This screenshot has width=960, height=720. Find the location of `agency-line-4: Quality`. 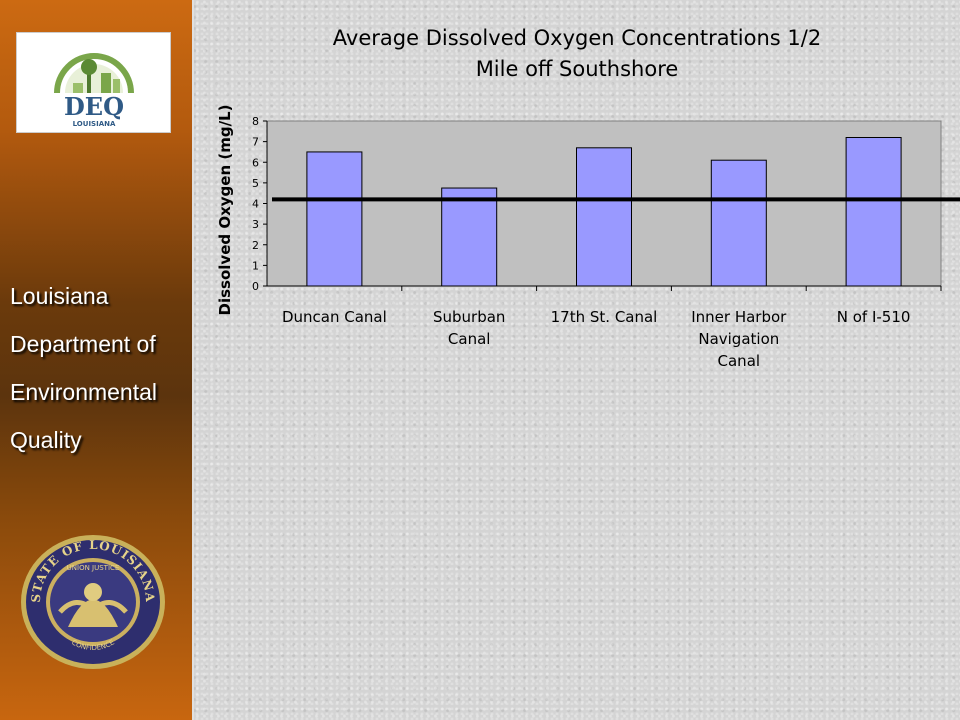

agency-line-4: Quality is located at coordinates (46, 440).